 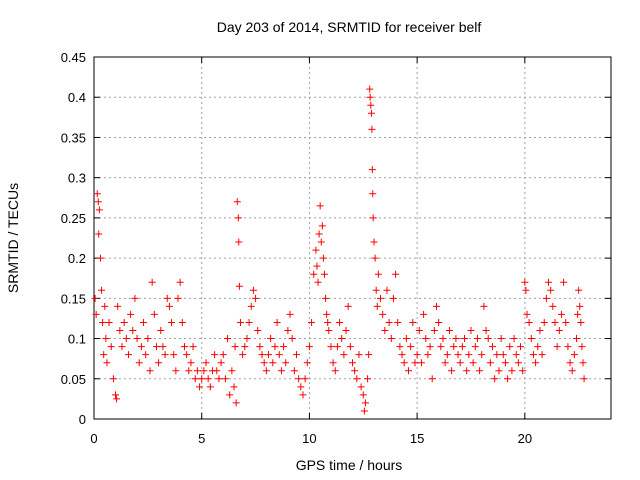 I want to click on y-tick-label: 0.45, so click(x=73, y=57).